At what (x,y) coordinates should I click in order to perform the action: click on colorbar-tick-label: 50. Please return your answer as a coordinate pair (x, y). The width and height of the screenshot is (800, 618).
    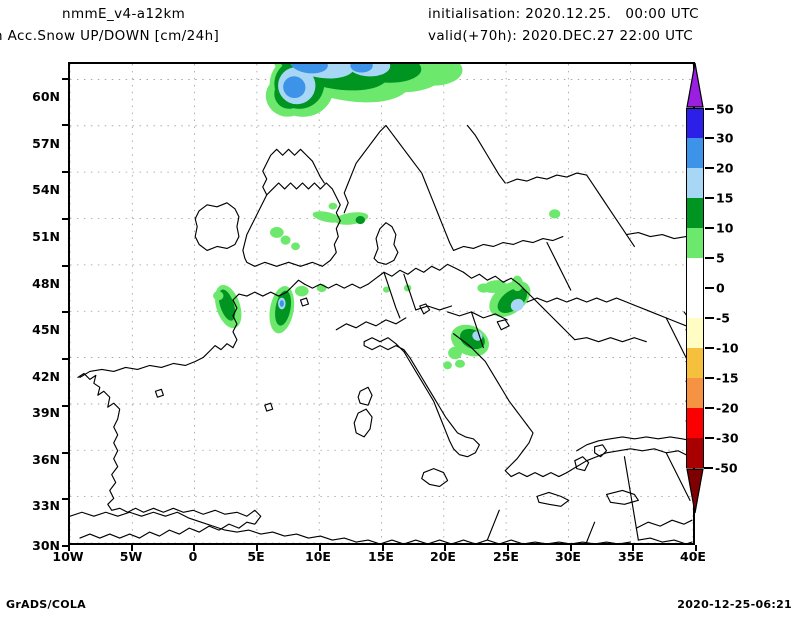
    Looking at the image, I should click on (725, 109).